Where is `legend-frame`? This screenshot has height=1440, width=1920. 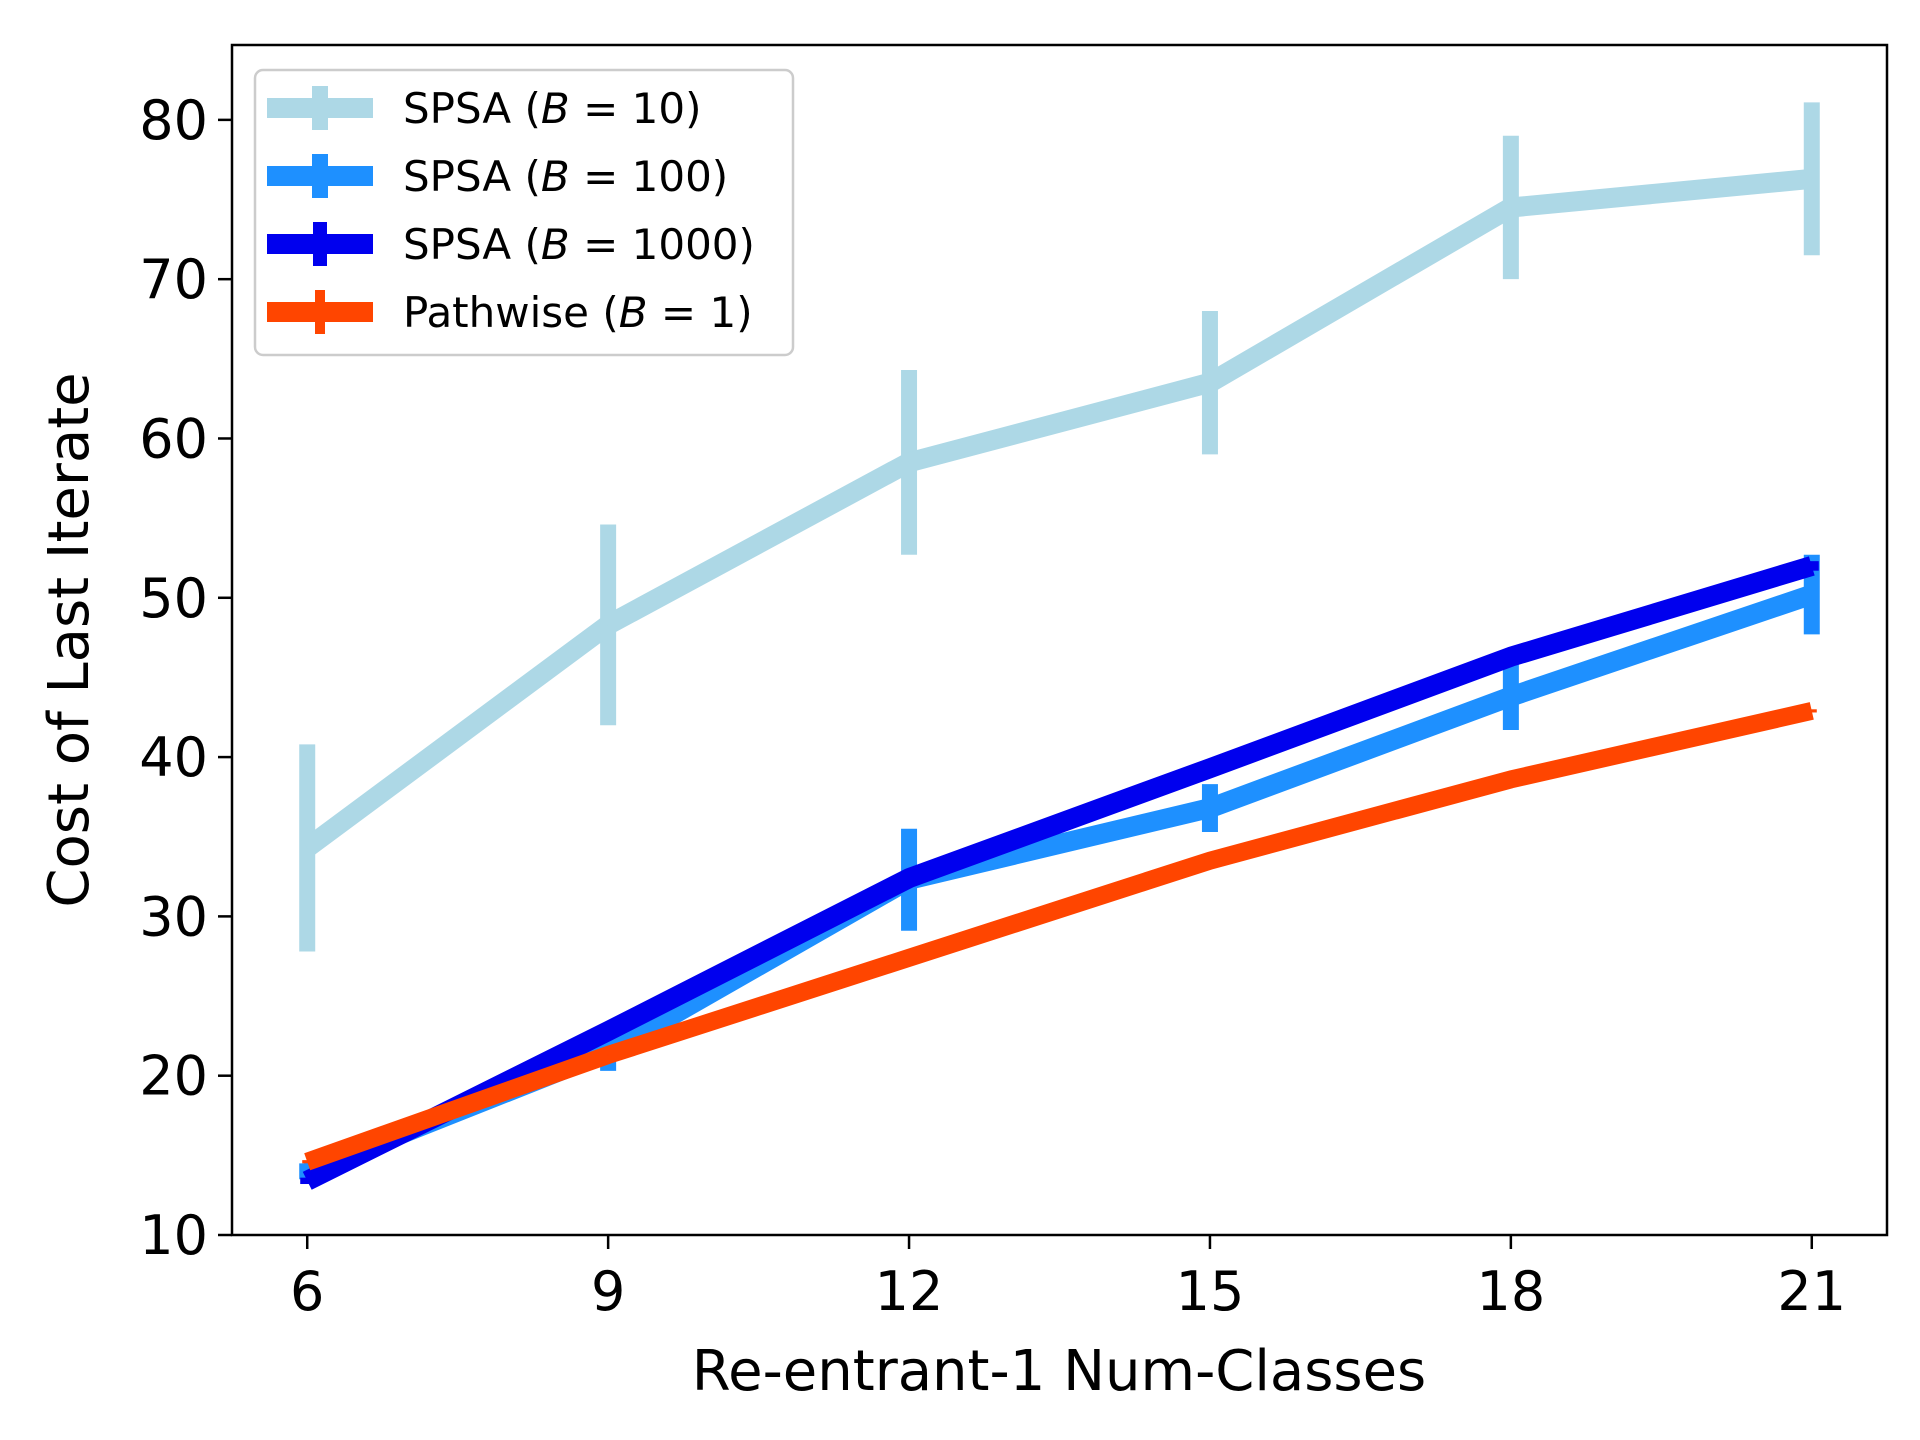 legend-frame is located at coordinates (524, 212).